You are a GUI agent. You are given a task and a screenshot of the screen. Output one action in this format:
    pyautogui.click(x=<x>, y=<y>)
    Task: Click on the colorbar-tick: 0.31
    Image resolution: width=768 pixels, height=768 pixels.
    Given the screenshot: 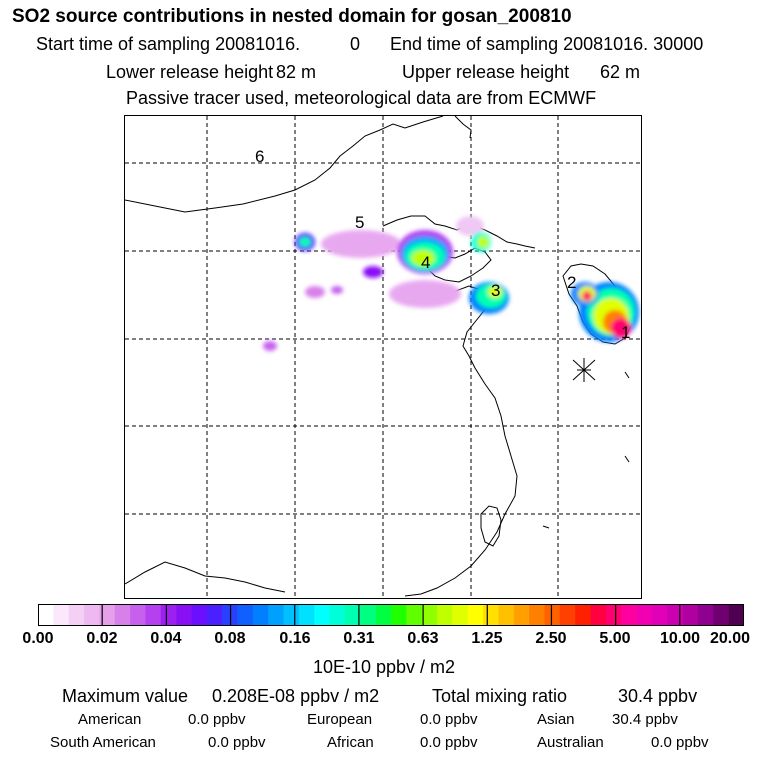 What is the action you would take?
    pyautogui.click(x=359, y=638)
    